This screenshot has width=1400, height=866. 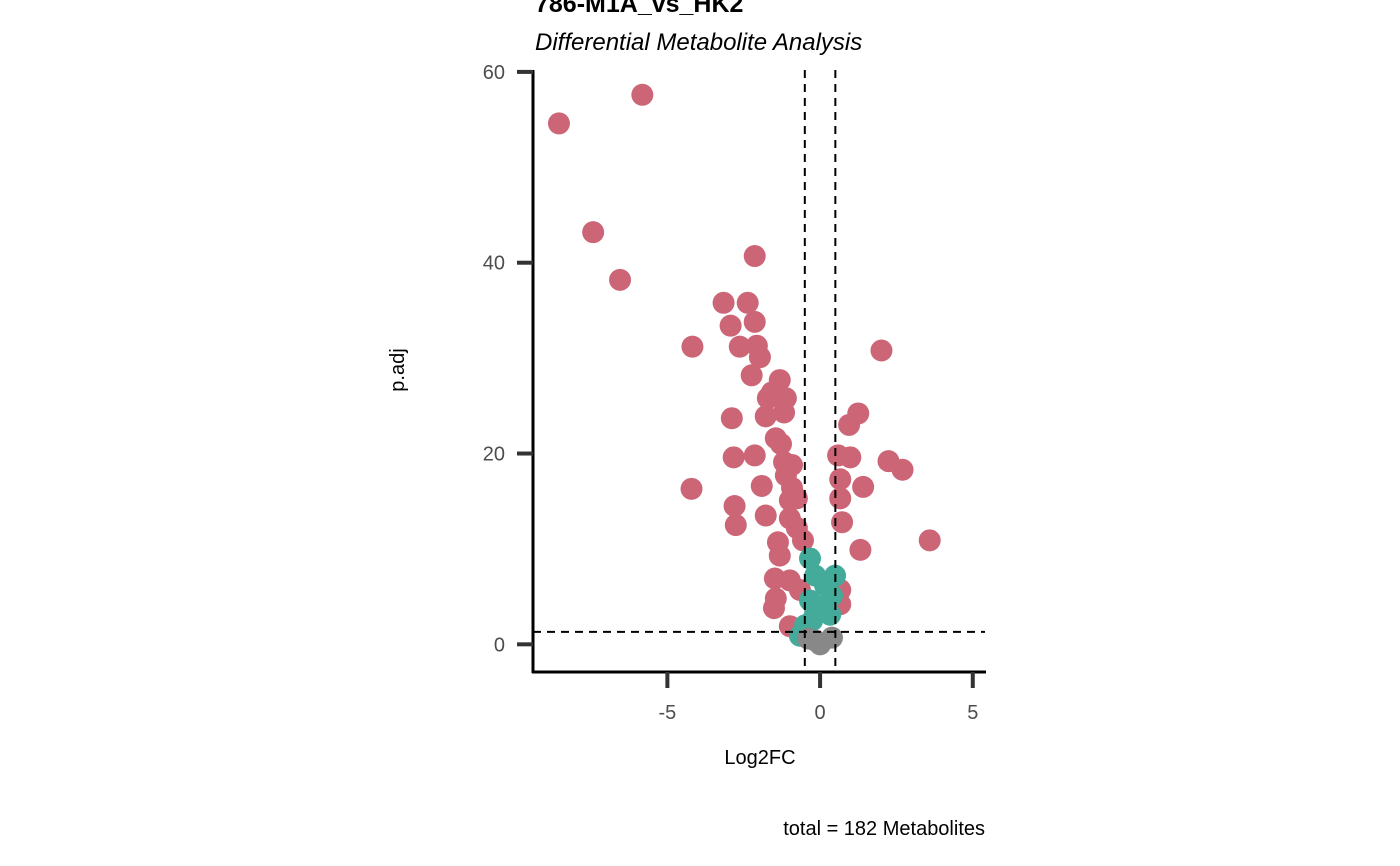 I want to click on y-tick-label: 20, so click(x=494, y=455).